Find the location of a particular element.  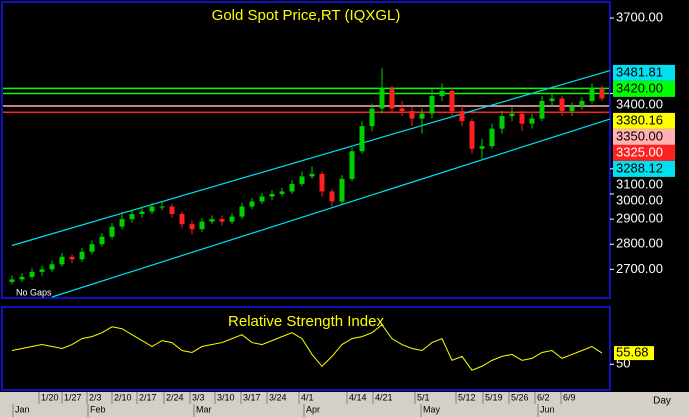

last-price-label: 3380.16 is located at coordinates (639, 119).